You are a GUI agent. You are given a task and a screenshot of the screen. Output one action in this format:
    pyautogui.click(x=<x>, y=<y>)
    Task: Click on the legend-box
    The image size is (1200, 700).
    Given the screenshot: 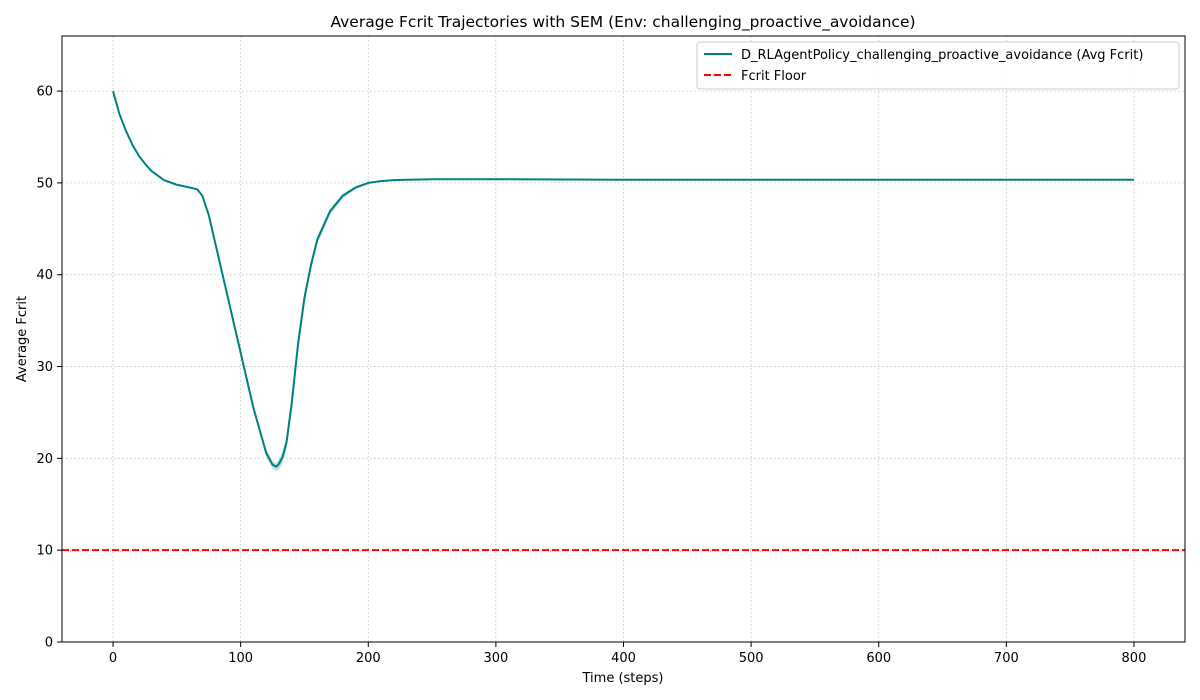 What is the action you would take?
    pyautogui.click(x=938, y=65)
    